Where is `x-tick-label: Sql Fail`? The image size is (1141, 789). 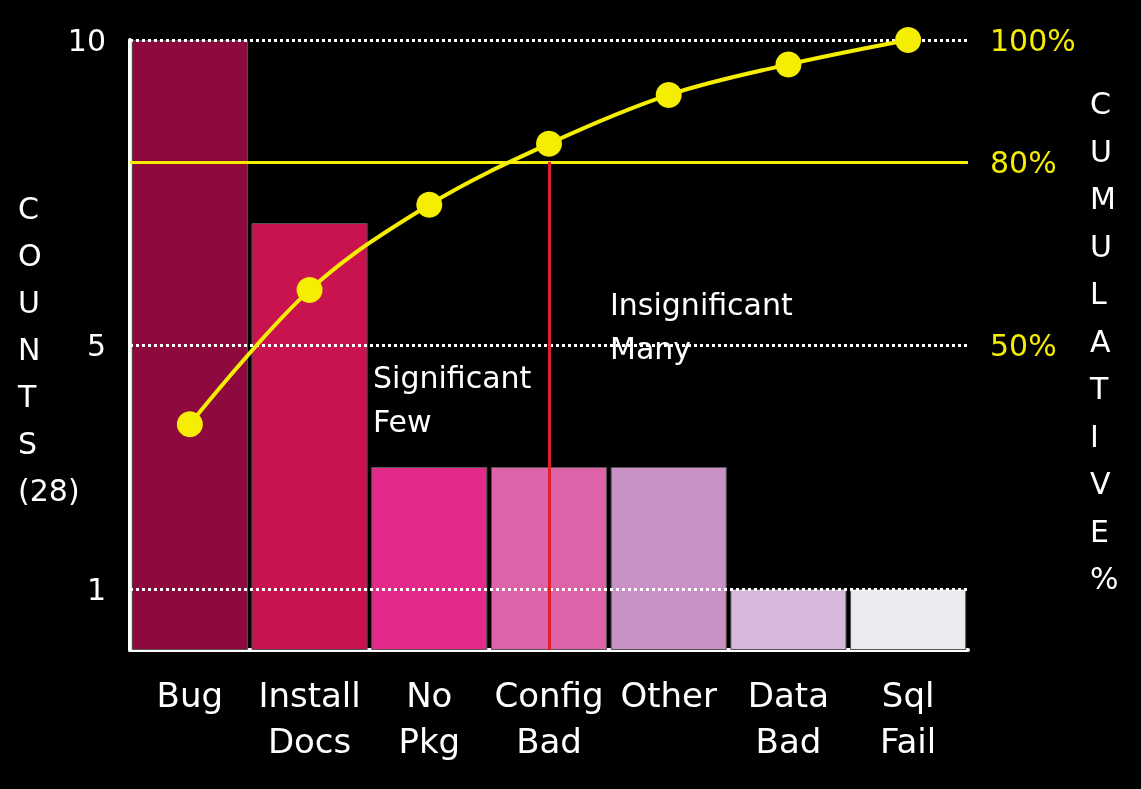 x-tick-label: Sql Fail is located at coordinates (908, 718).